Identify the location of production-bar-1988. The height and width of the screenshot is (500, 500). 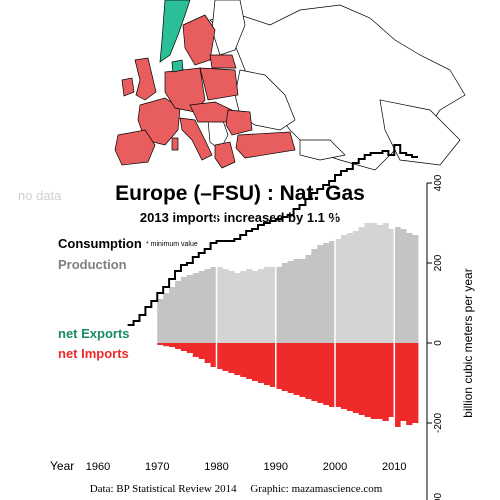
(267, 305).